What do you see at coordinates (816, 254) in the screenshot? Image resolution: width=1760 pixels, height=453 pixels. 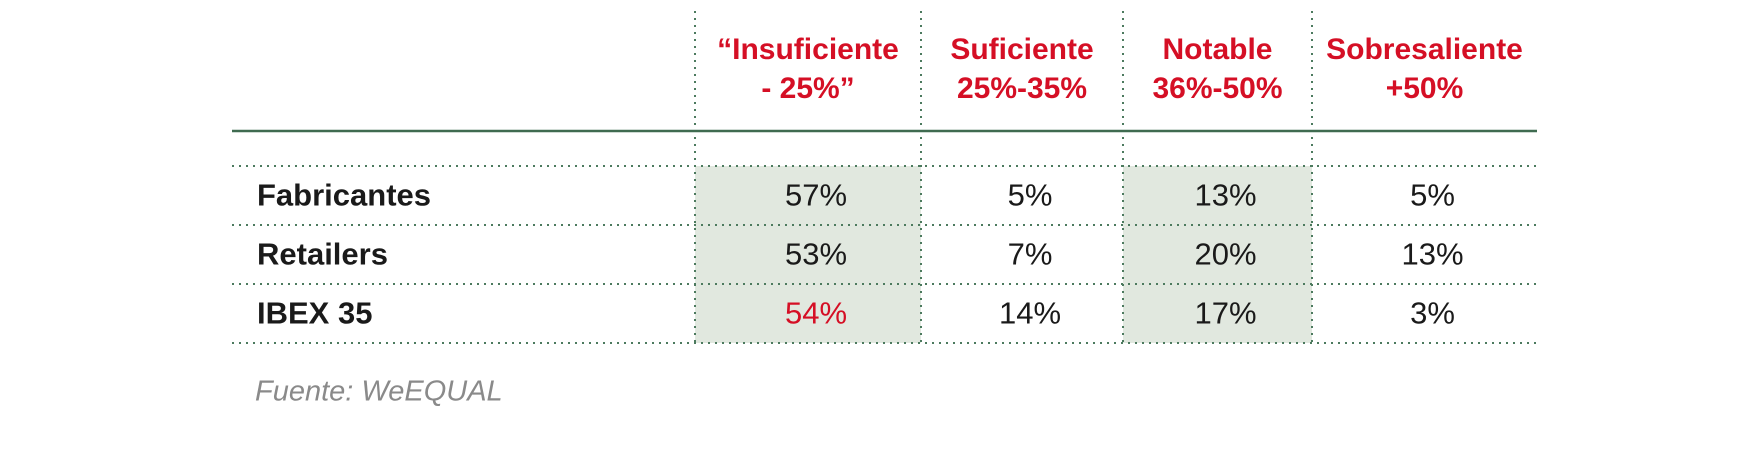 I see `cell-value: 53%` at bounding box center [816, 254].